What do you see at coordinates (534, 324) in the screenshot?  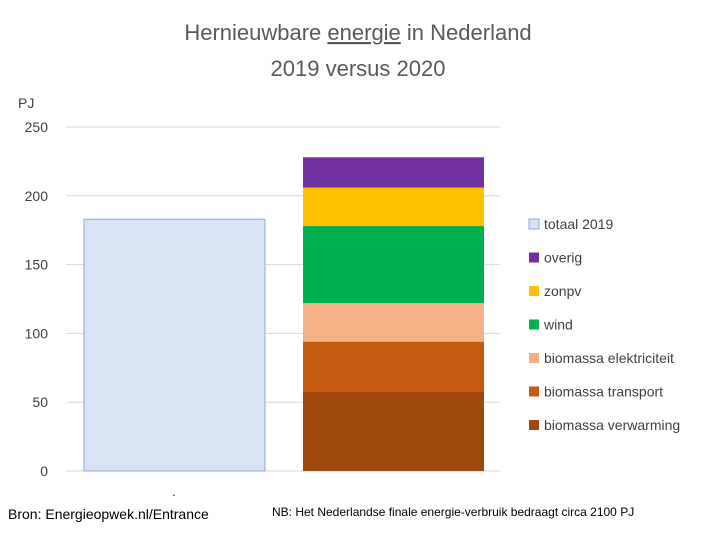 I see `legend-swatch-wind` at bounding box center [534, 324].